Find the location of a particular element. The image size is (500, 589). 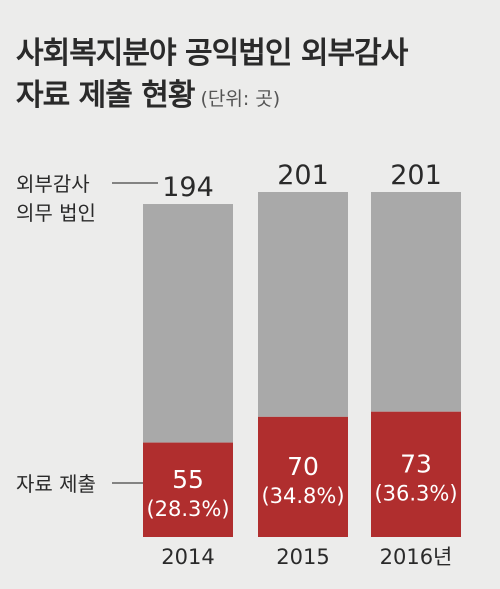

submitted-percent-label-2014: (28.3%) is located at coordinates (187, 509).